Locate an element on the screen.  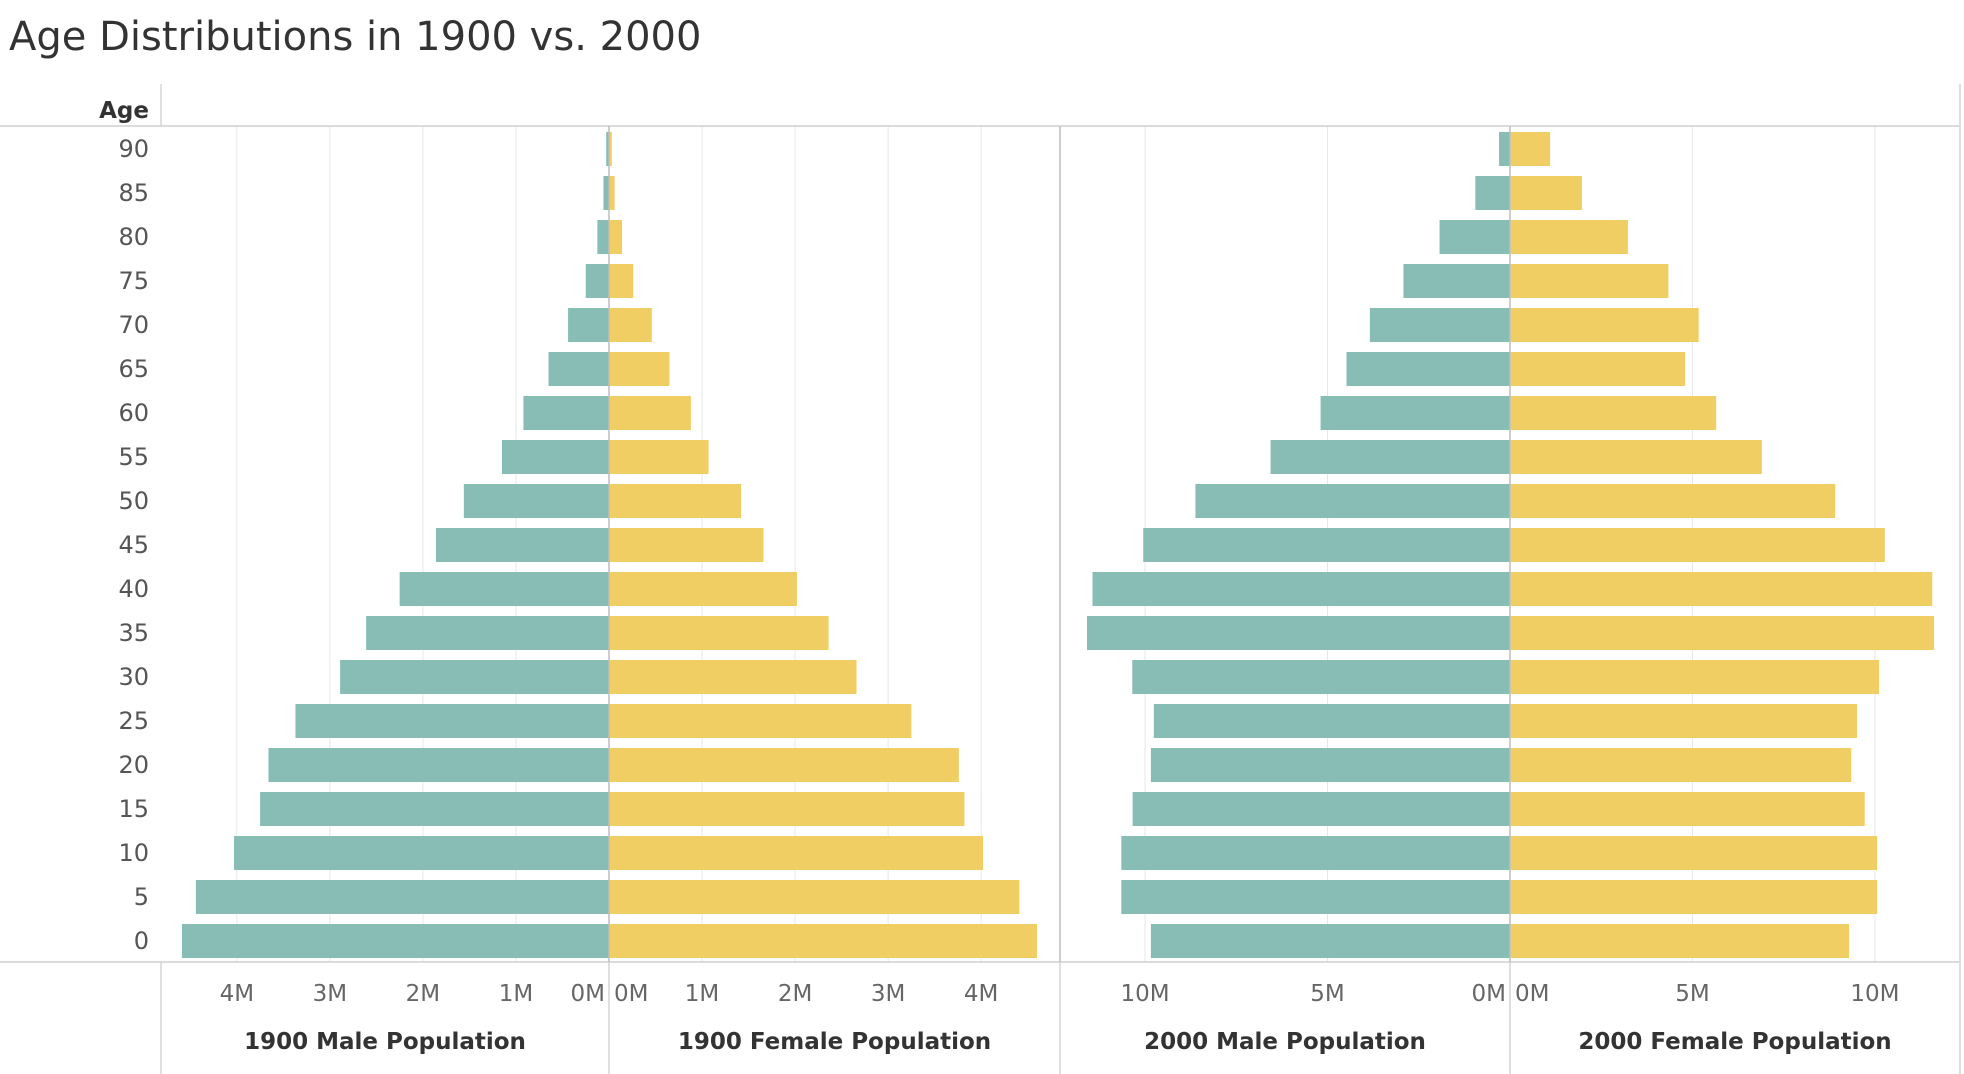
age-label: 10 is located at coordinates (133, 853).